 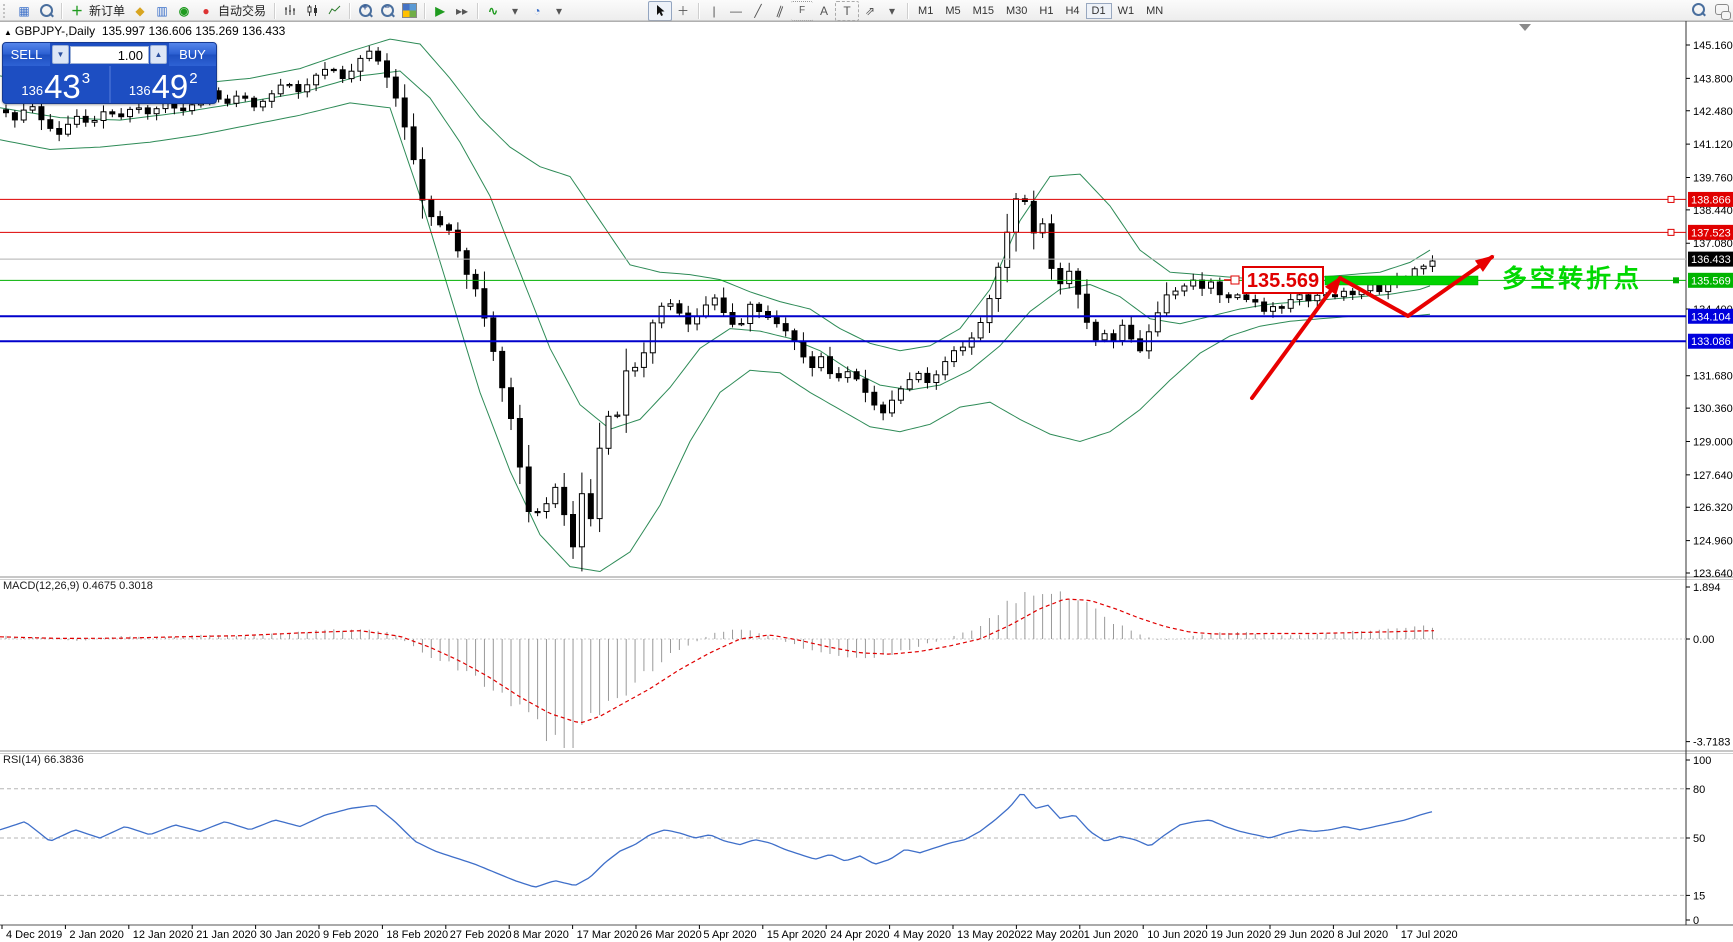 What do you see at coordinates (1699, 896) in the screenshot?
I see `svg-text: 15` at bounding box center [1699, 896].